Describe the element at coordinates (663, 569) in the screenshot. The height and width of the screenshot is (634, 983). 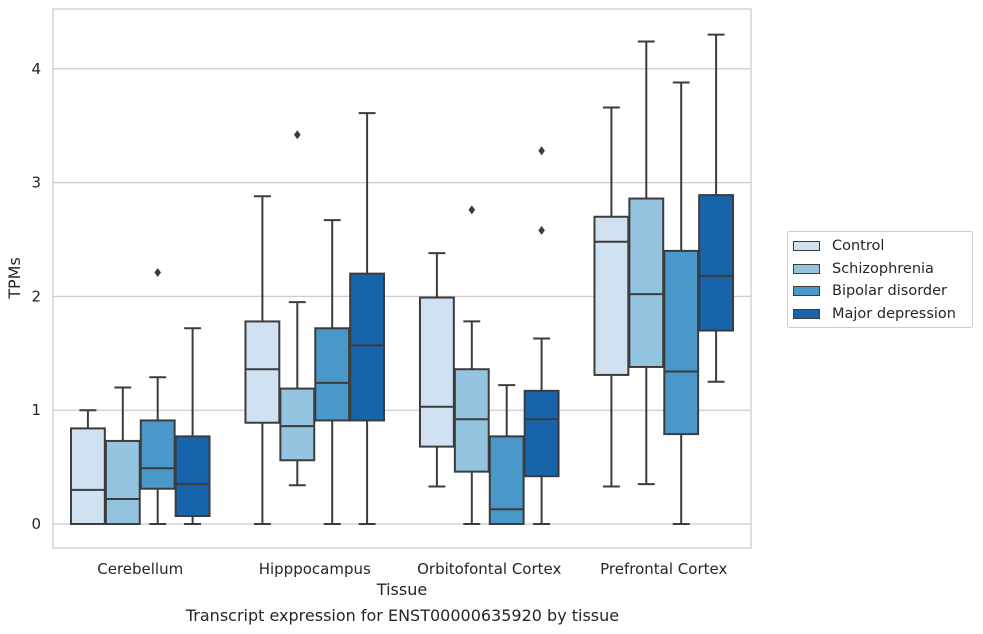
I see `x-tick-label-prefrontal-cortex: Prefrontal Cortex` at that location.